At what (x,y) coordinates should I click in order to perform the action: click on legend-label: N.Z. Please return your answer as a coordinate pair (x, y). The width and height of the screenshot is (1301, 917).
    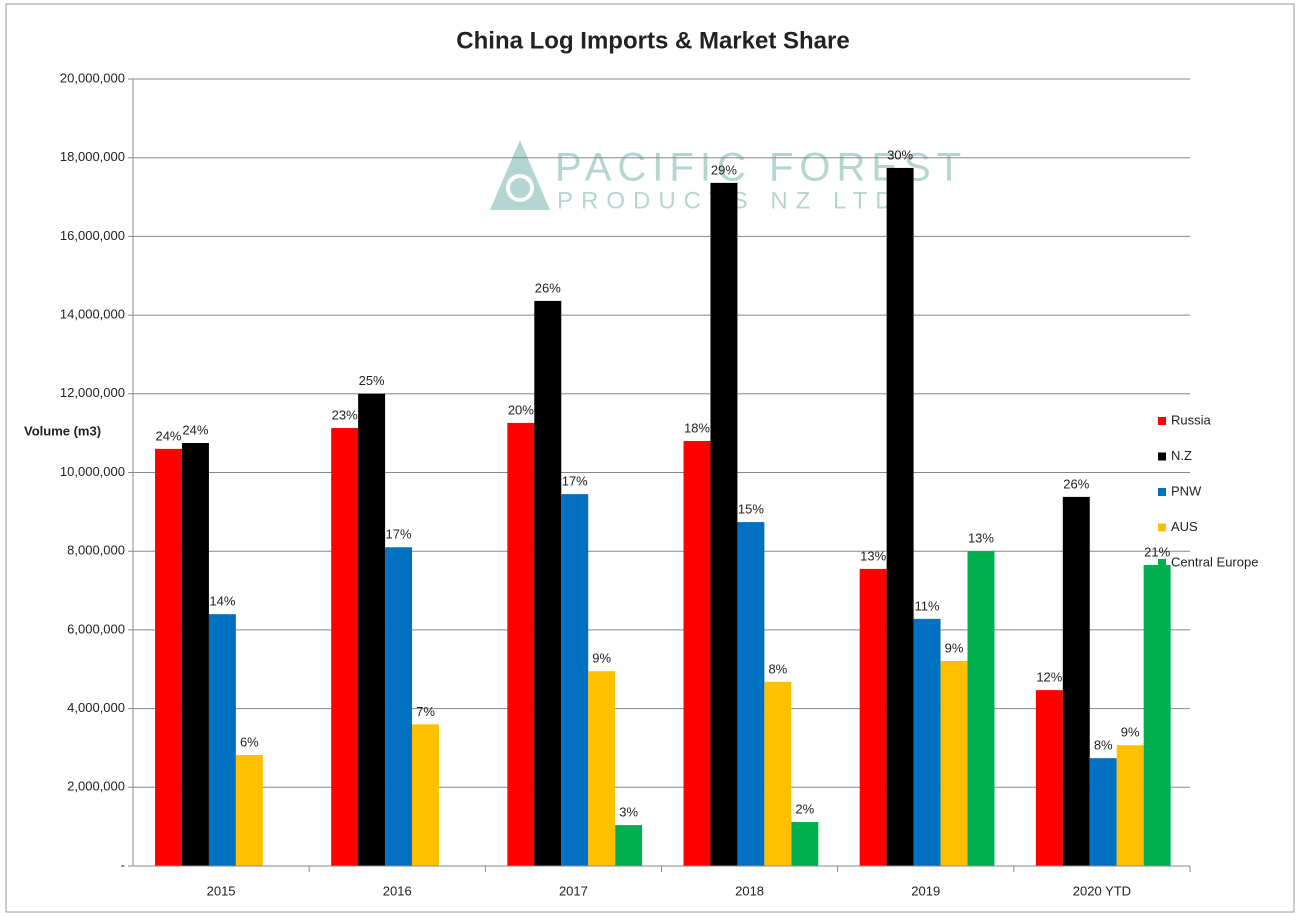
    Looking at the image, I should click on (1181, 455).